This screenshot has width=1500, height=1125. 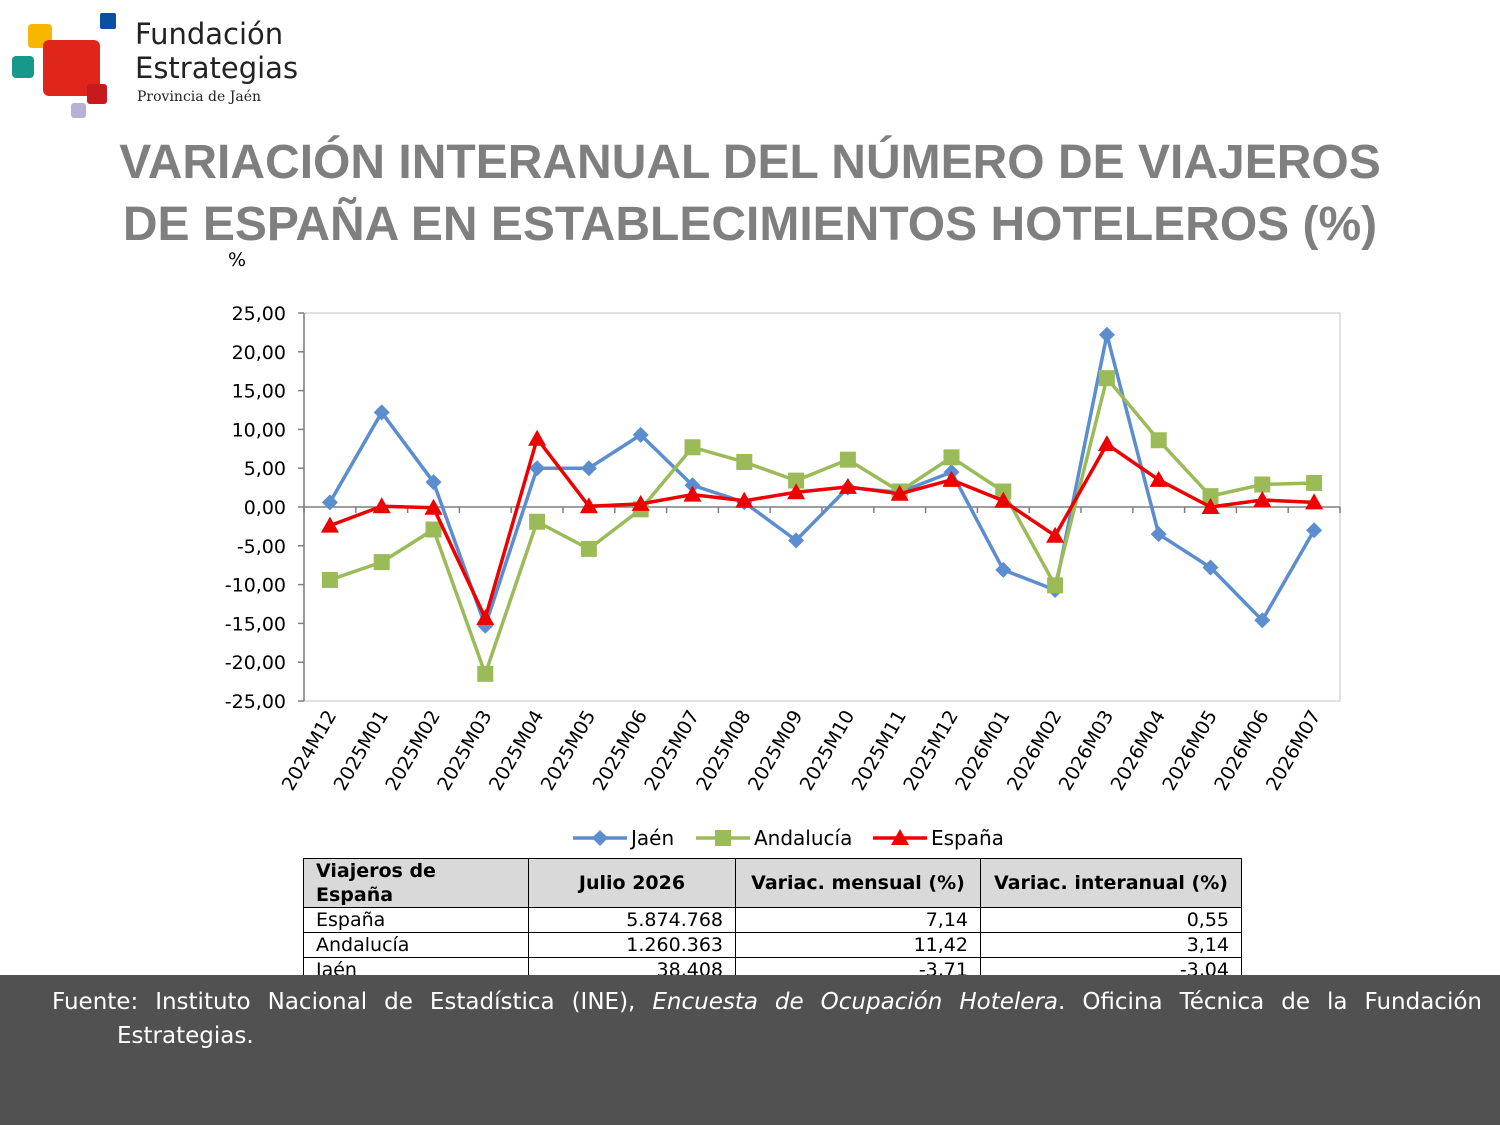 I want to click on y-tick-label: -10,00, so click(x=255, y=586).